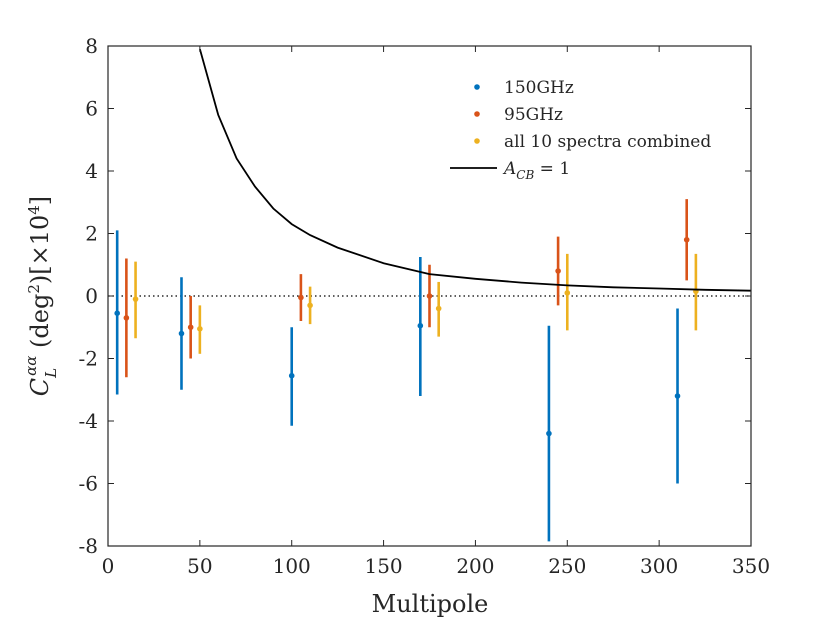  I want to click on y-tick-label: -6, so click(88, 484).